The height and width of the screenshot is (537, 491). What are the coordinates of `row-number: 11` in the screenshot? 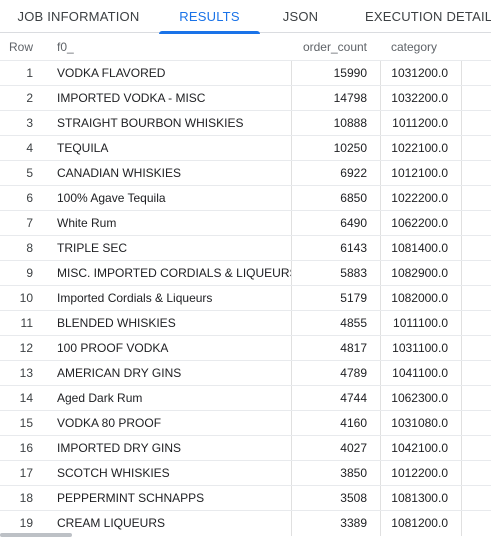 It's located at (26, 323).